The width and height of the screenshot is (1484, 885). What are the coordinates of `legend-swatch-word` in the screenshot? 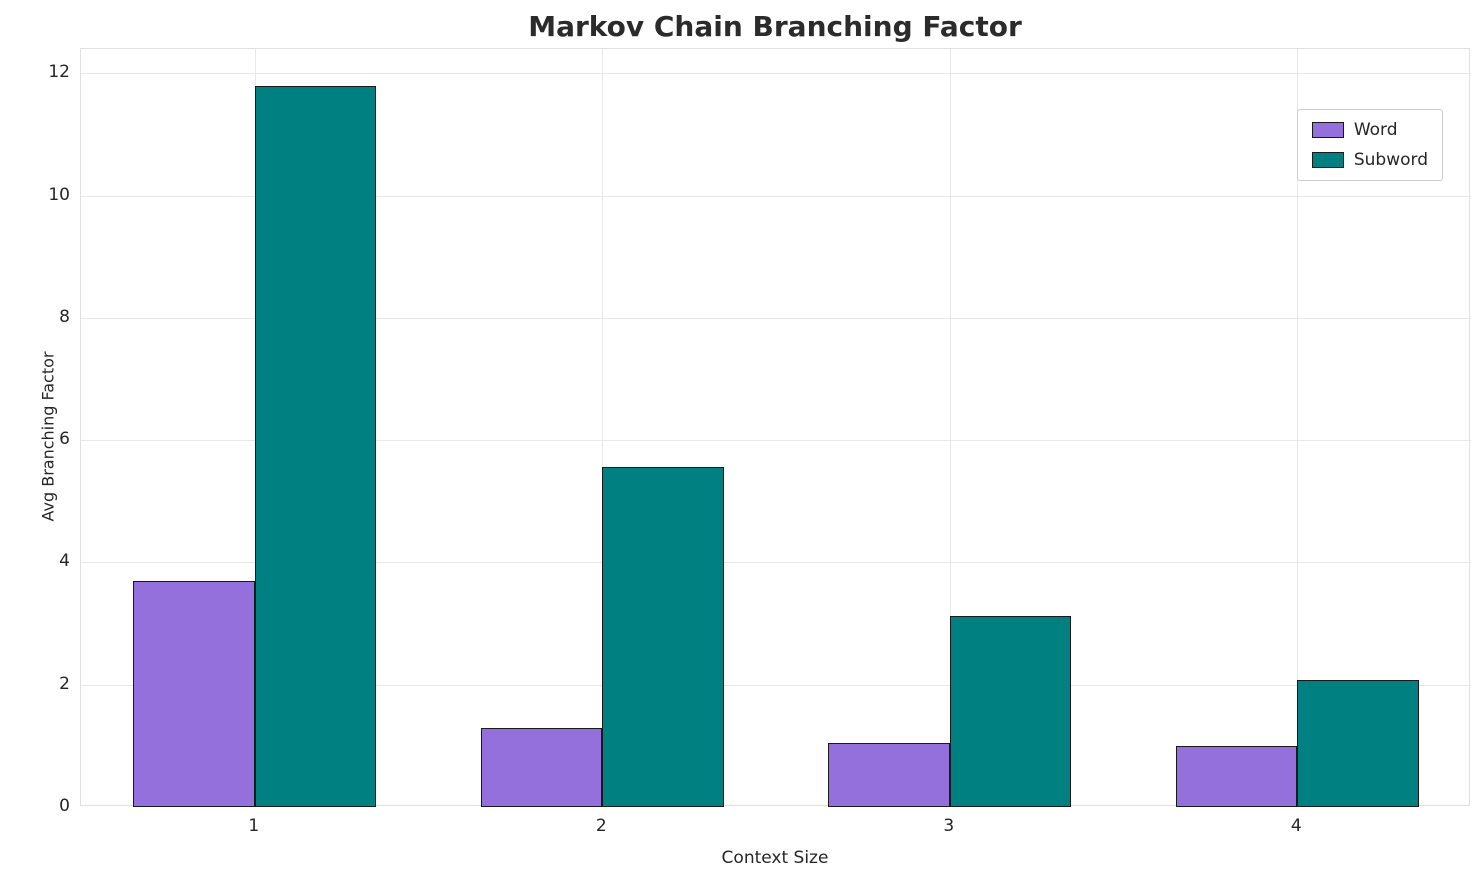 It's located at (1327, 130).